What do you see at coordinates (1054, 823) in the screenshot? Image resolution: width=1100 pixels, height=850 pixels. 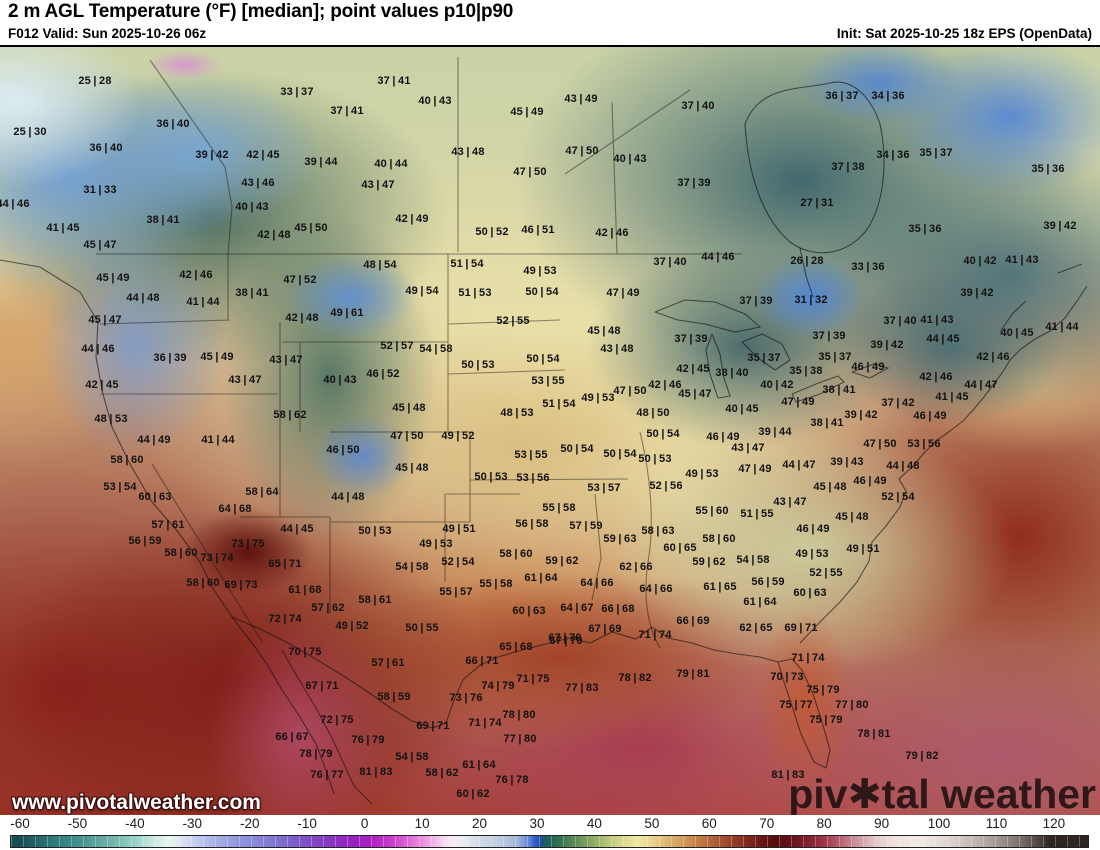 I see `colorbar-tick: 120` at bounding box center [1054, 823].